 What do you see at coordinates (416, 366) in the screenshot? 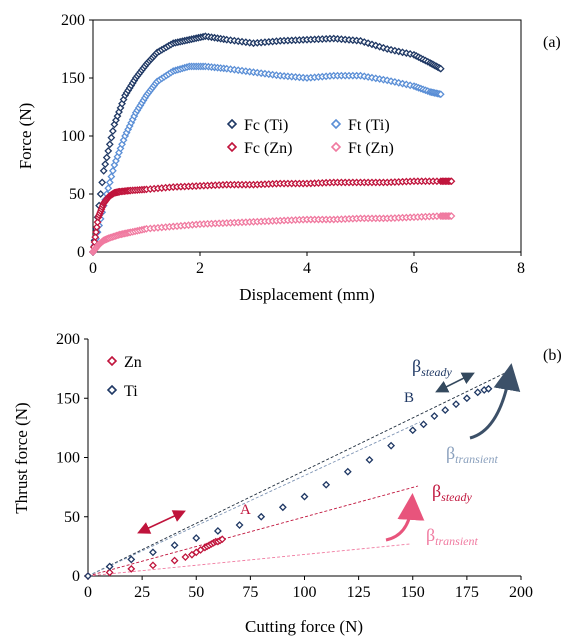
I see `beta-symbol-ti-steady: β` at bounding box center [416, 366].